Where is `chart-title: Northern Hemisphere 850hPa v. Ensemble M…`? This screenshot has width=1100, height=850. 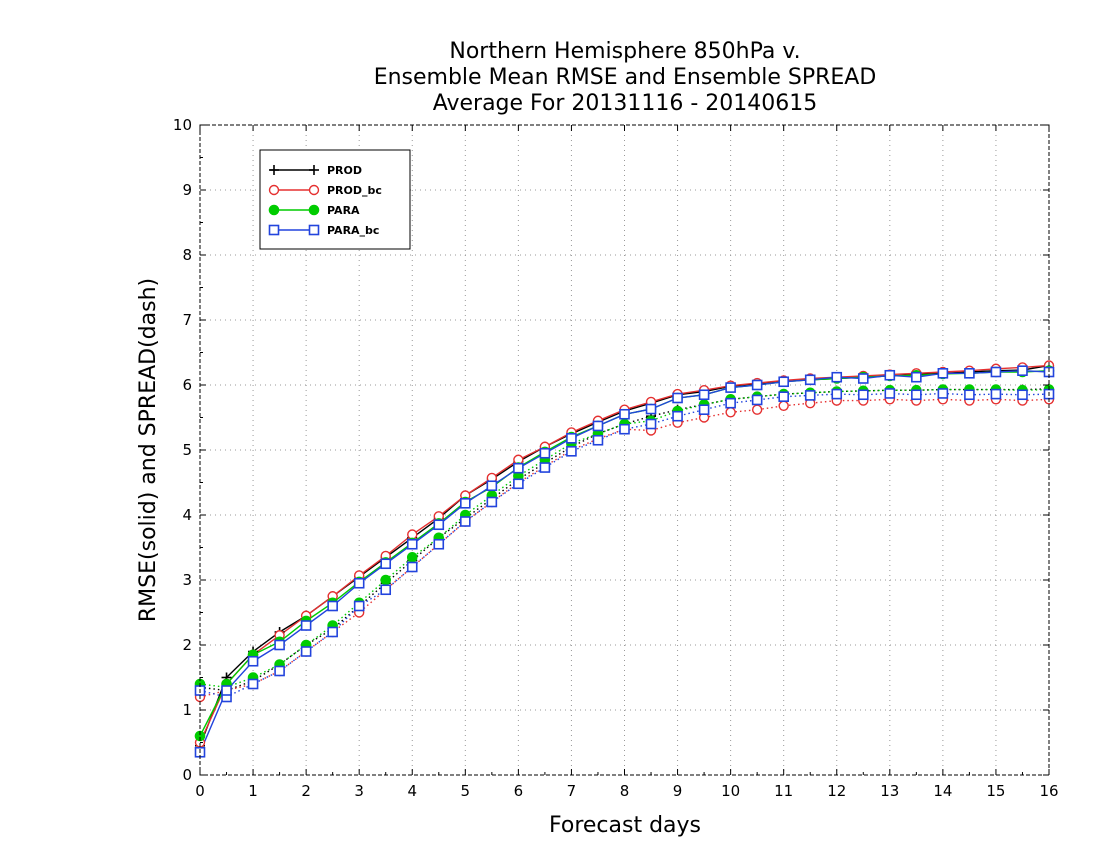
chart-title: Northern Hemisphere 850hPa v. Ensemble M… is located at coordinates (625, 77).